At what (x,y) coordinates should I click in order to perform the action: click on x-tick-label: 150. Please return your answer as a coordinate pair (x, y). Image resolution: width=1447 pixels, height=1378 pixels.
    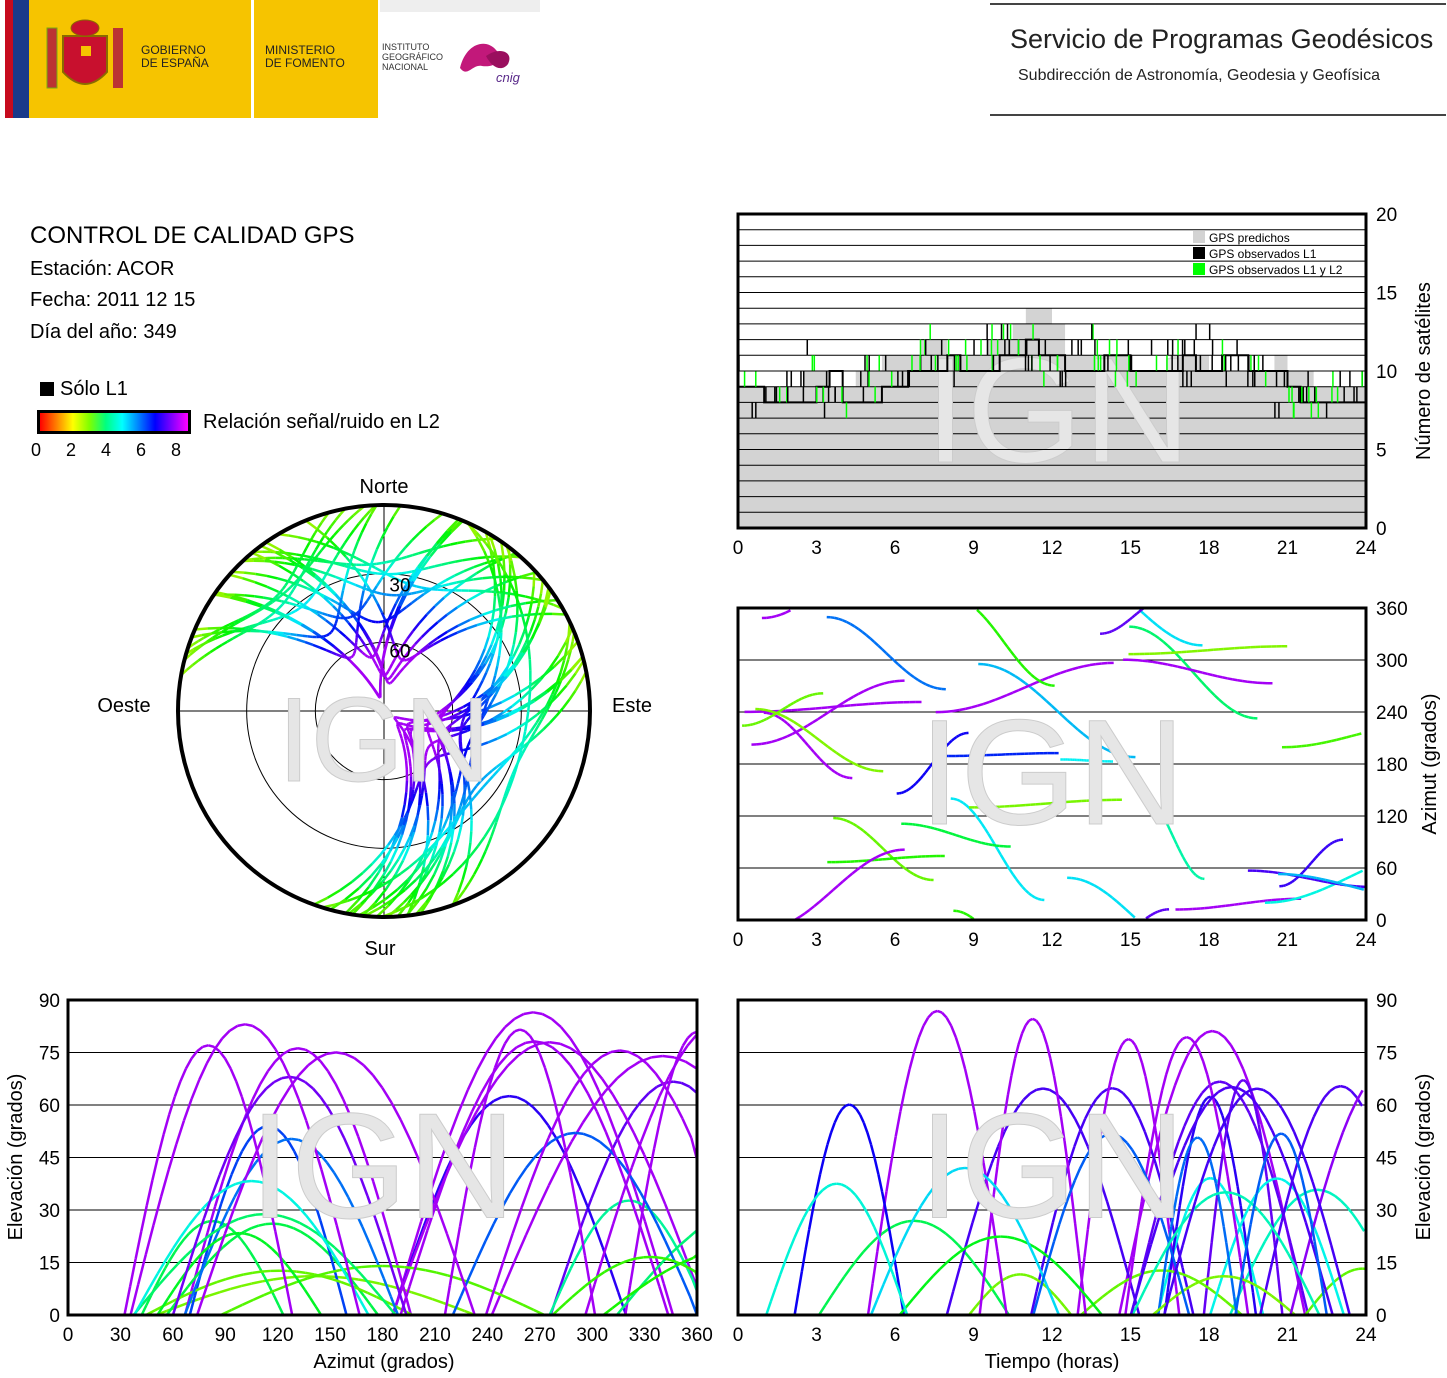
    Looking at the image, I should click on (330, 1335).